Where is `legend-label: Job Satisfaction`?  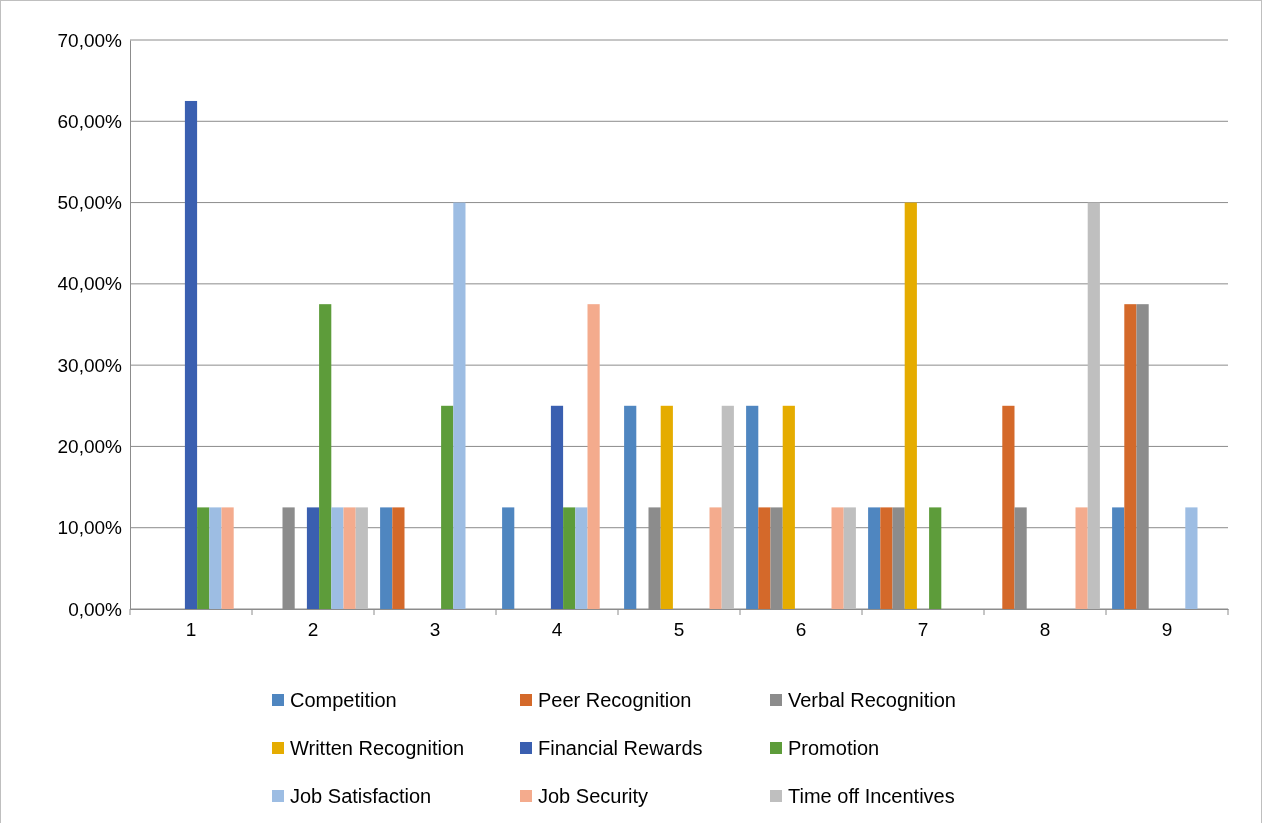 legend-label: Job Satisfaction is located at coordinates (361, 796).